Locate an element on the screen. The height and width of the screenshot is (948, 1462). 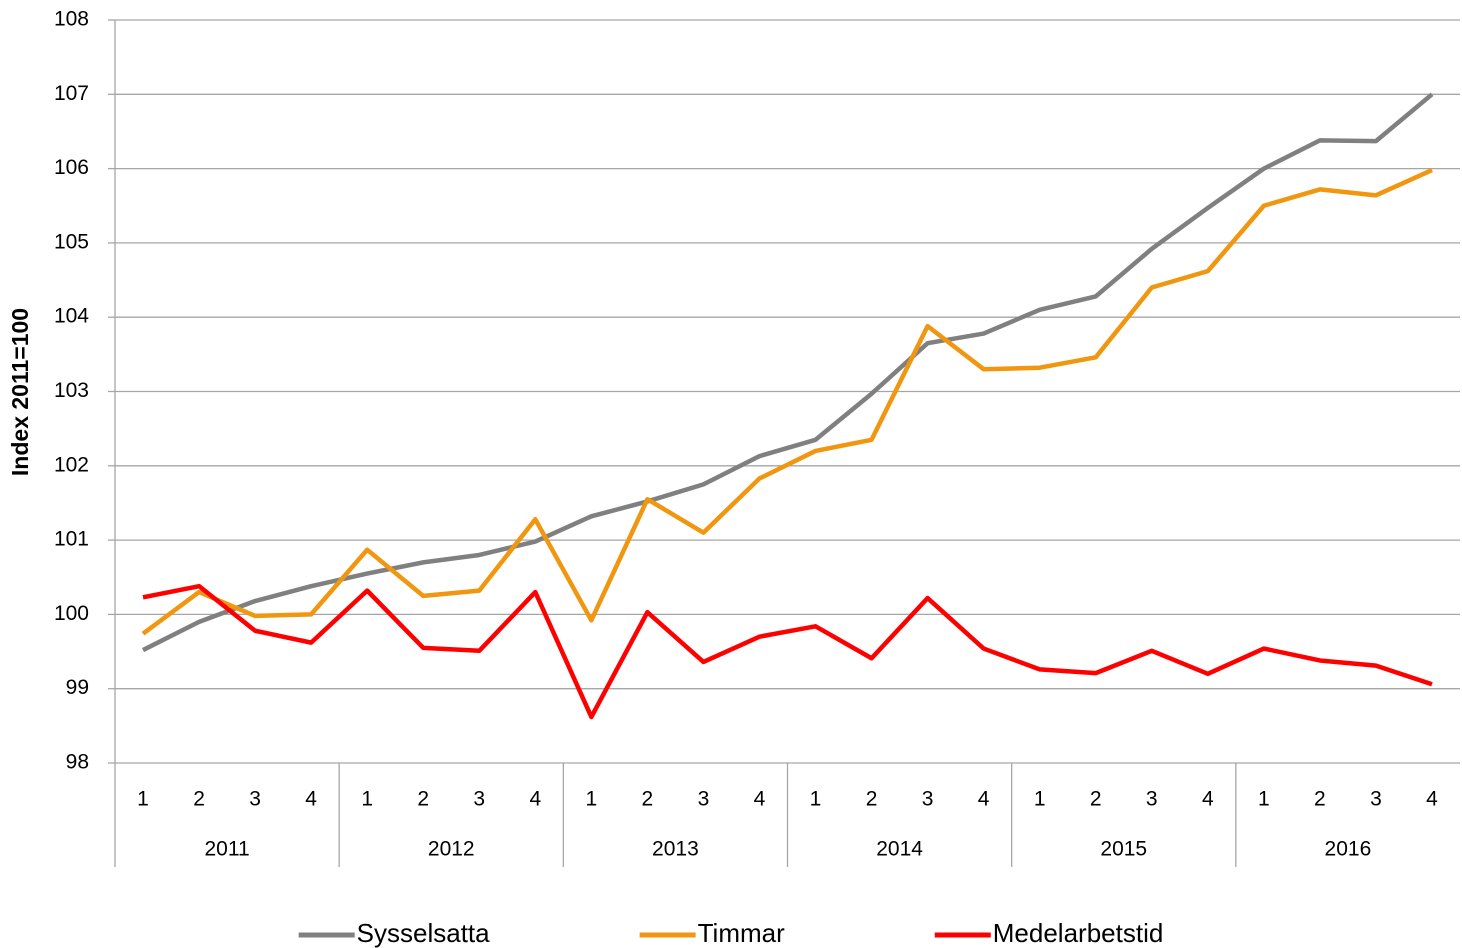
legend-label: Medelarbetstid is located at coordinates (1078, 933).